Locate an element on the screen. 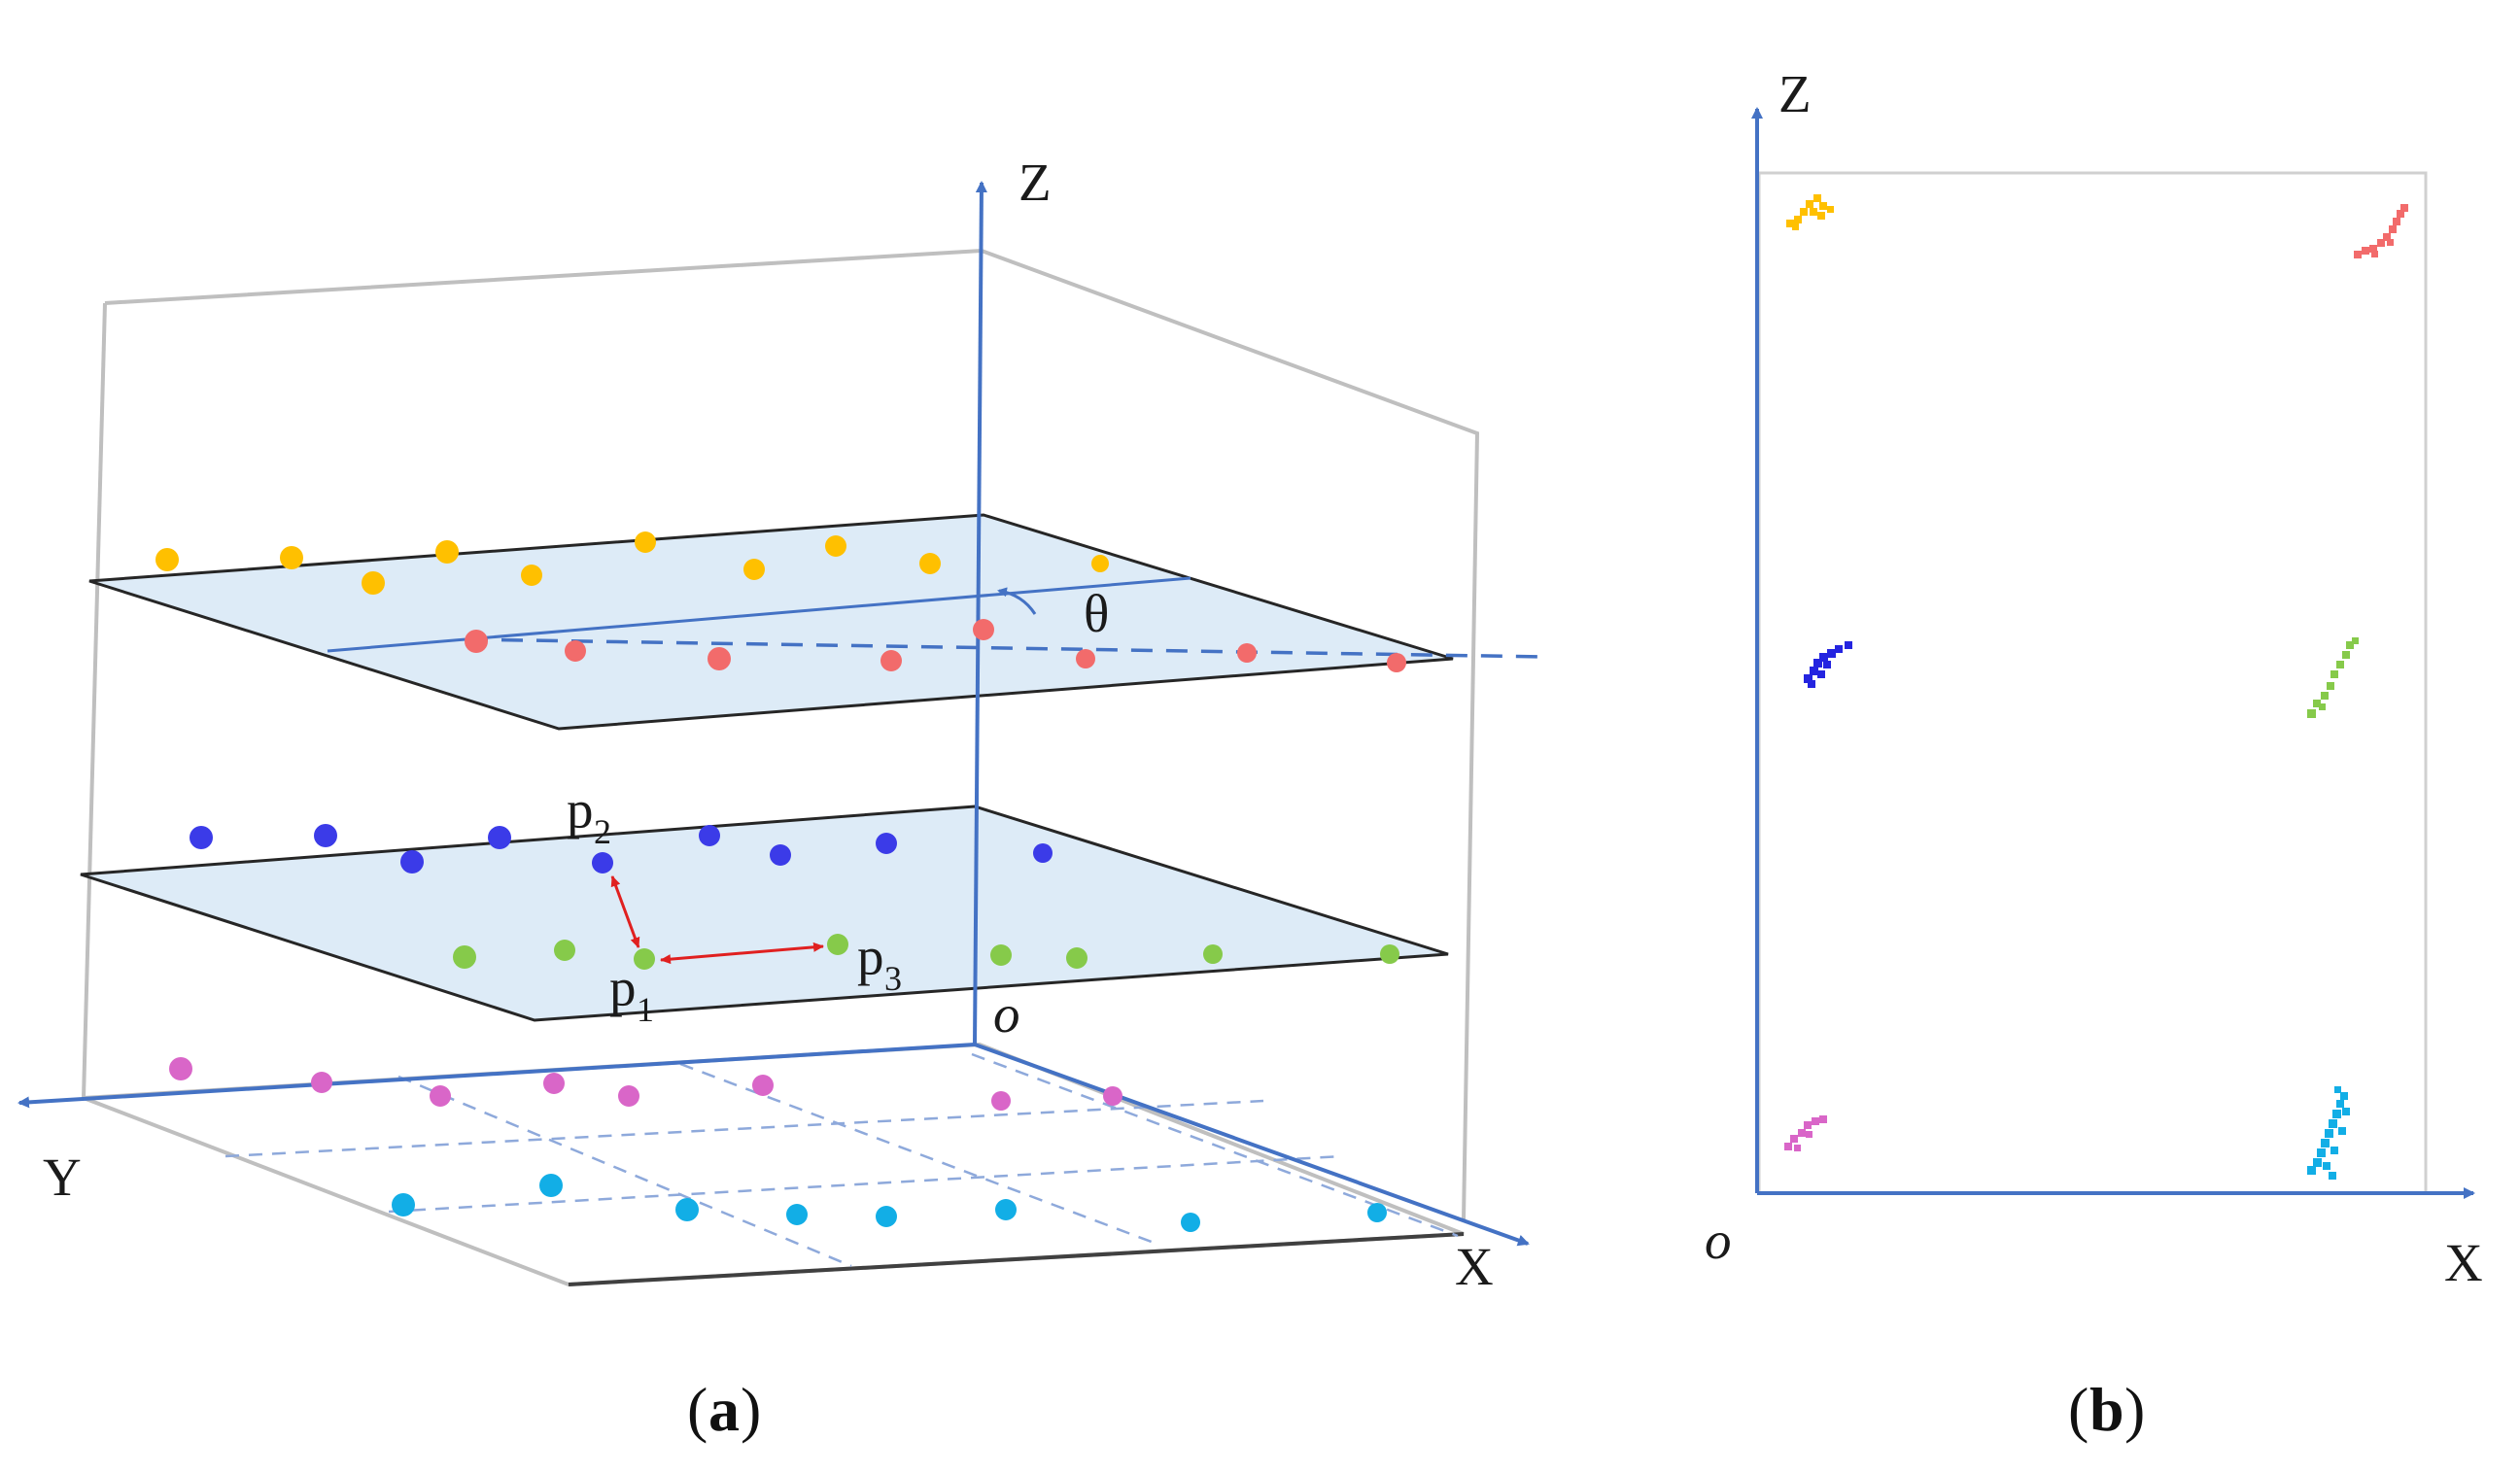 The width and height of the screenshot is (2520, 1473). p1-letter: p is located at coordinates (623, 988).